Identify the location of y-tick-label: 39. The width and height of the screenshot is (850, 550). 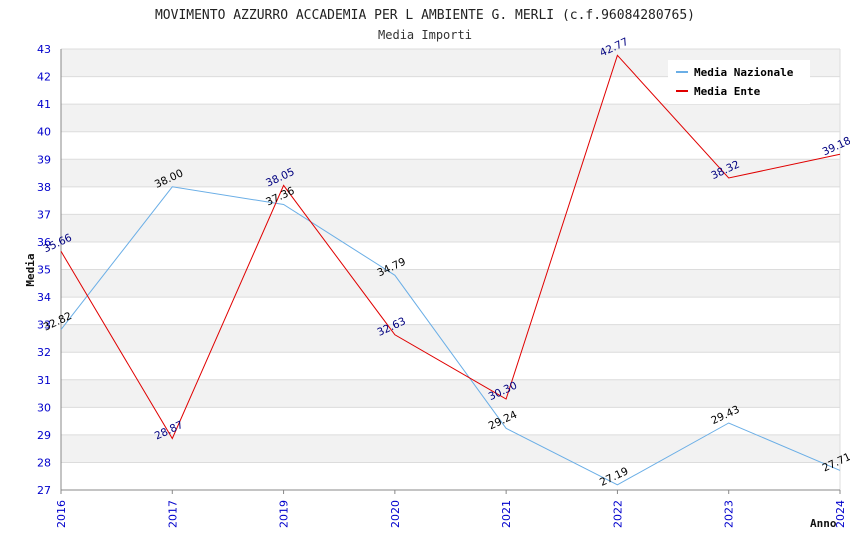
(44, 159).